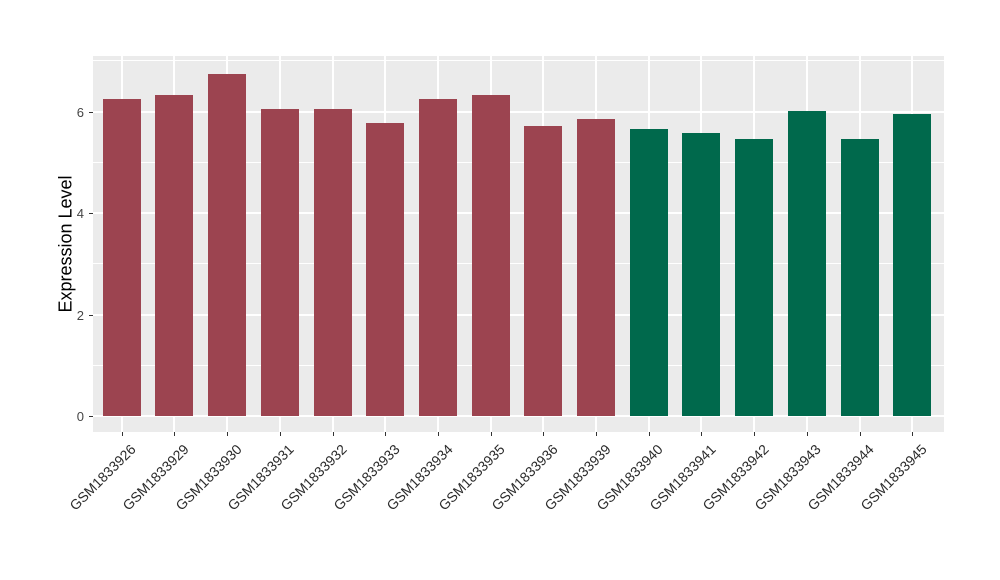 The image size is (1000, 580). What do you see at coordinates (80, 315) in the screenshot?
I see `y-tick-label: 2` at bounding box center [80, 315].